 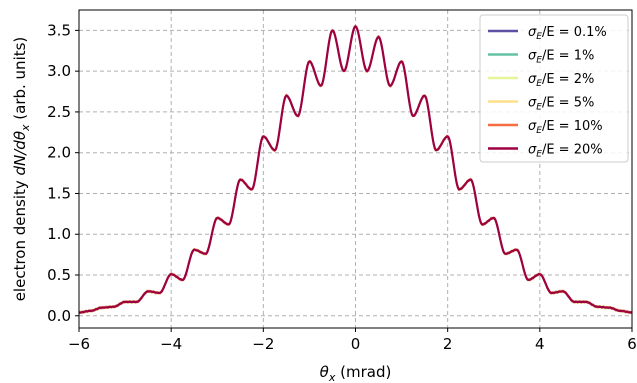 I want to click on x-tick-label: 6, so click(x=632, y=344).